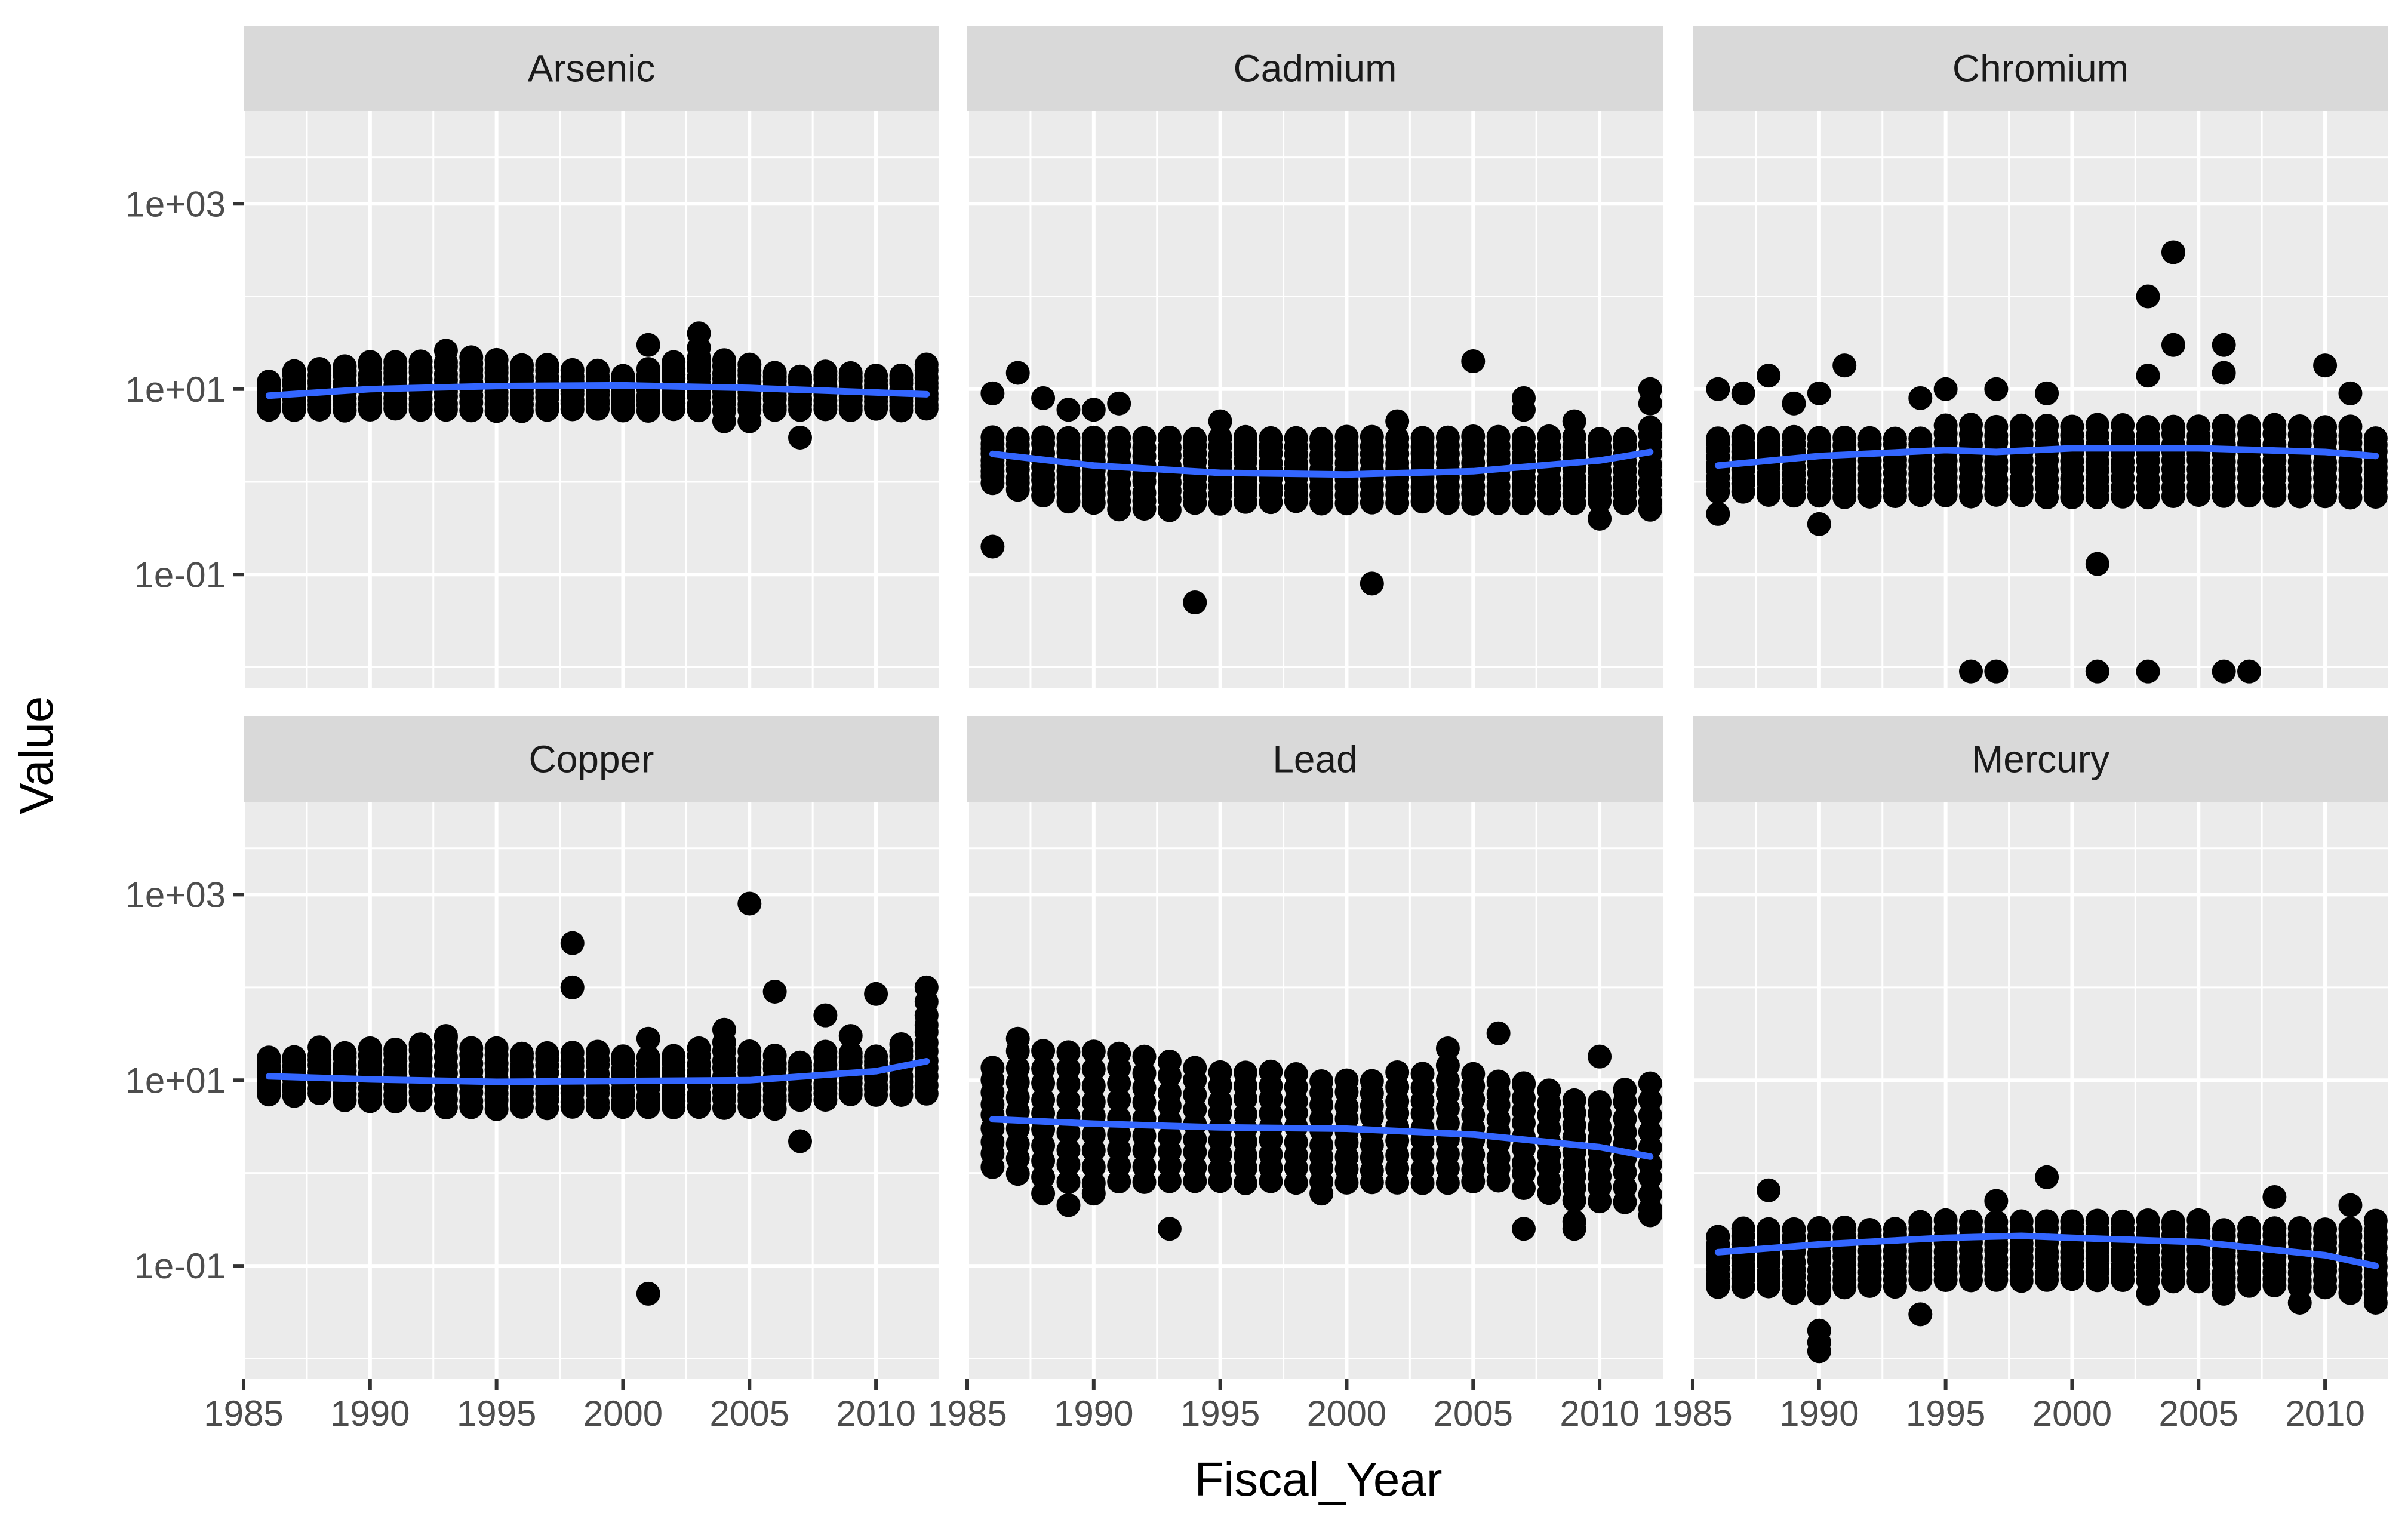  Describe the element at coordinates (175, 895) in the screenshot. I see `y-tick-label: 1e+03` at that location.